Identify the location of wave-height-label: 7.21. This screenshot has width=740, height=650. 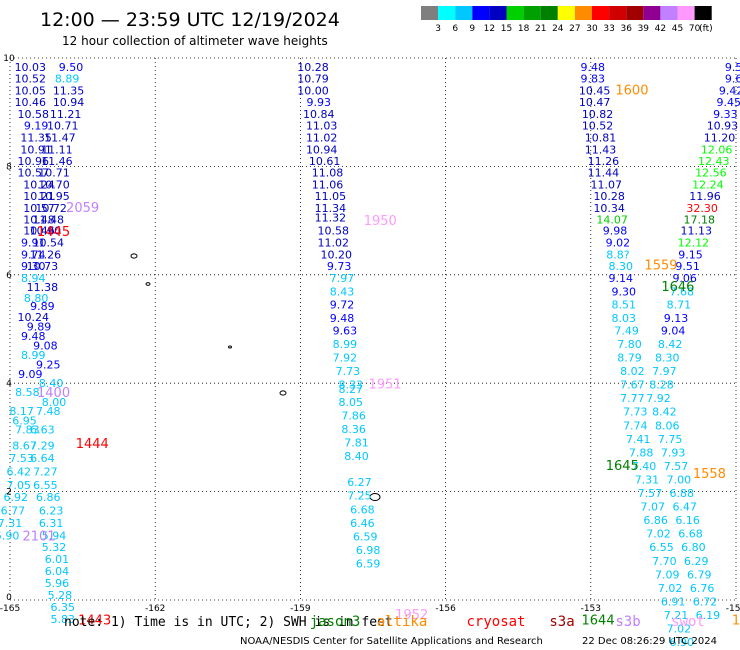
(676, 615).